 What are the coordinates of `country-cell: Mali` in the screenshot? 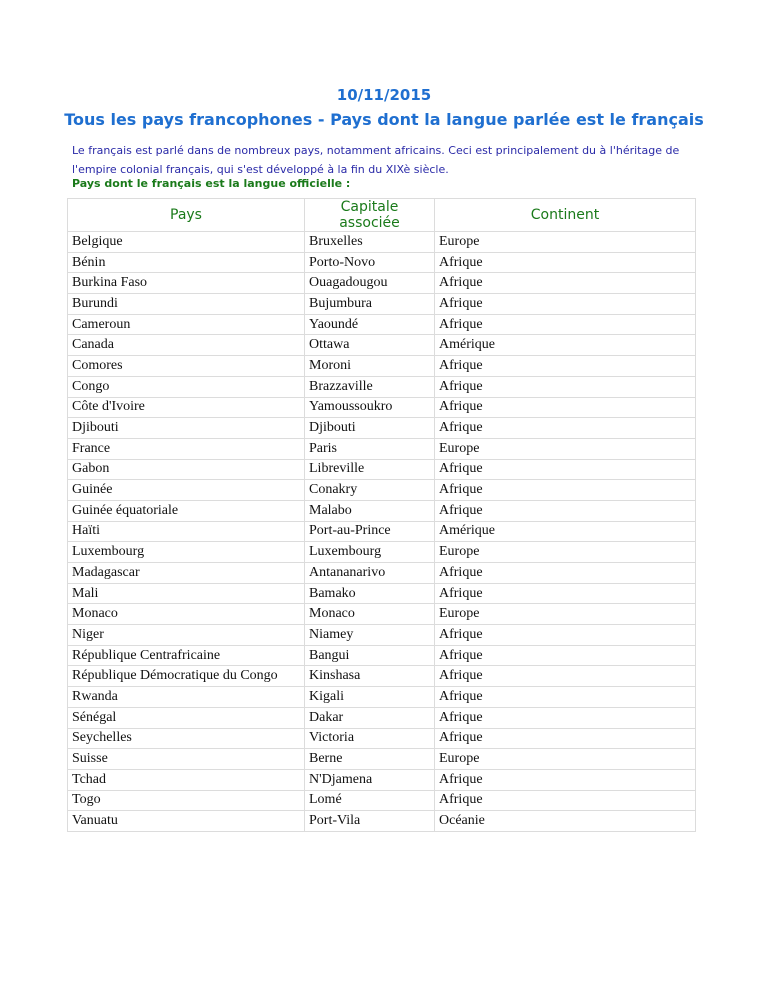 It's located at (186, 593).